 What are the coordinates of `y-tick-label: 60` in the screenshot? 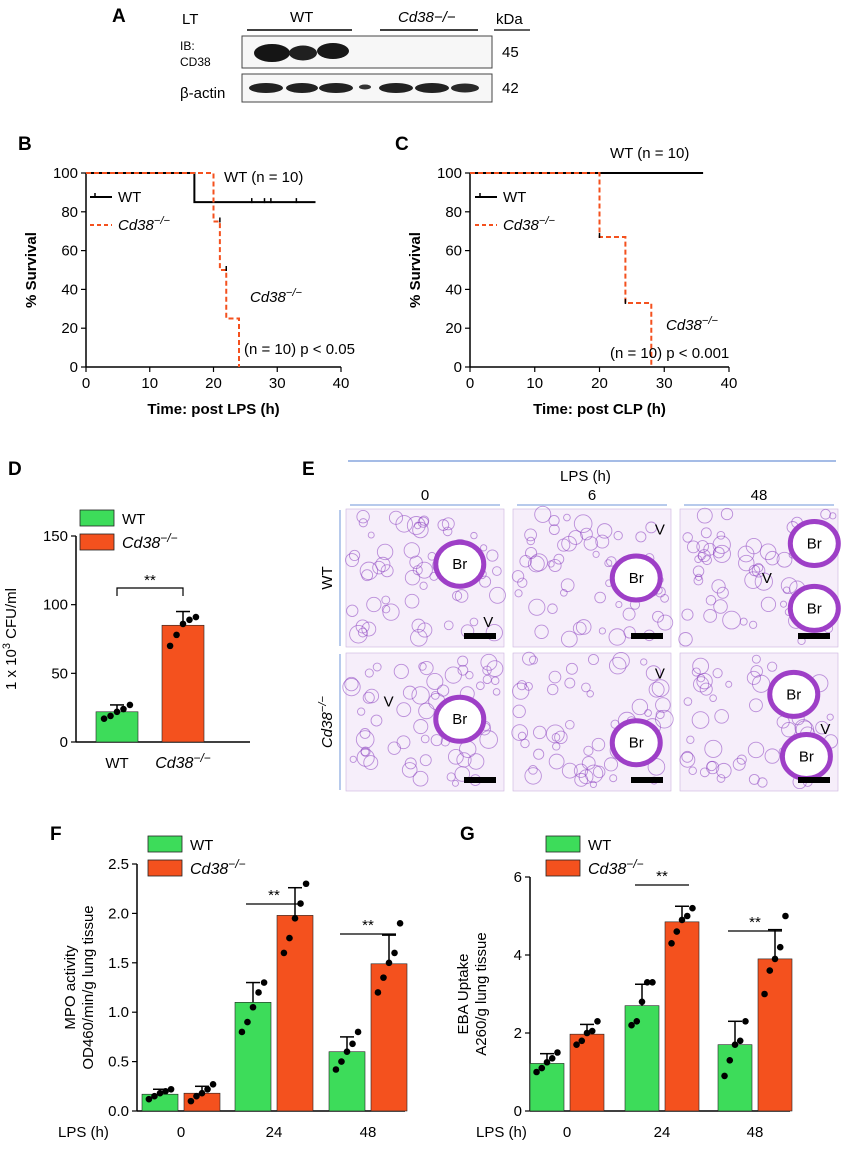 It's located at (69, 251).